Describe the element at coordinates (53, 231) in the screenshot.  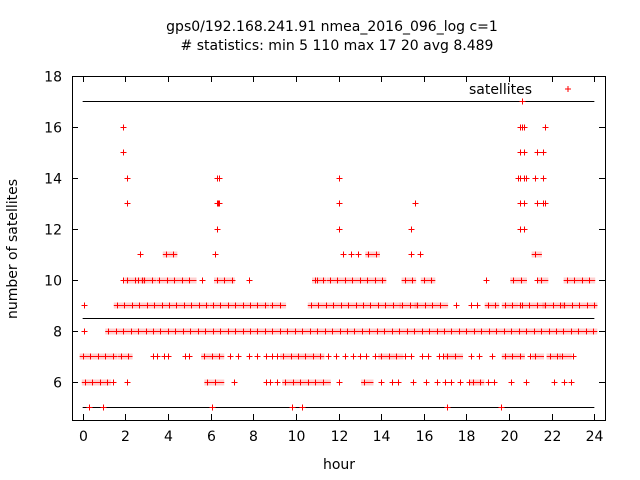
I see `y-tick-label: 12` at that location.